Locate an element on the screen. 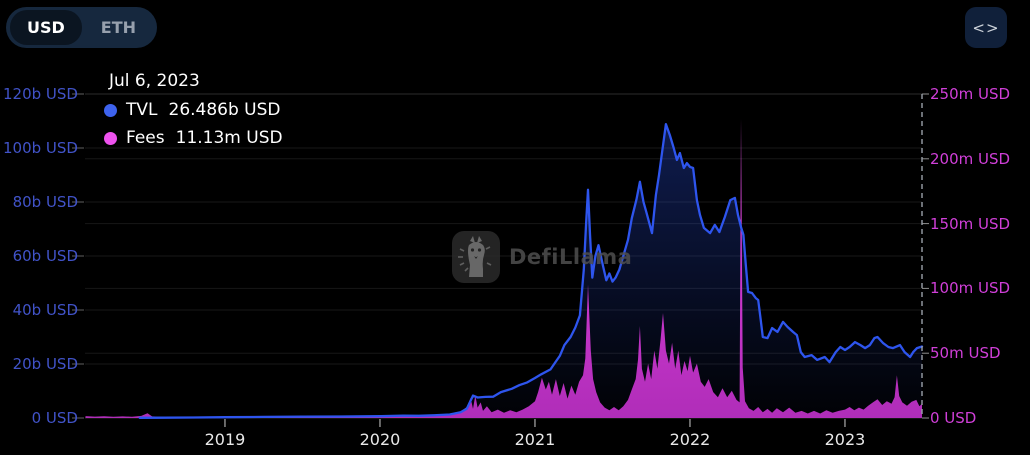  left-axis-label: 0 USD is located at coordinates (54, 418).